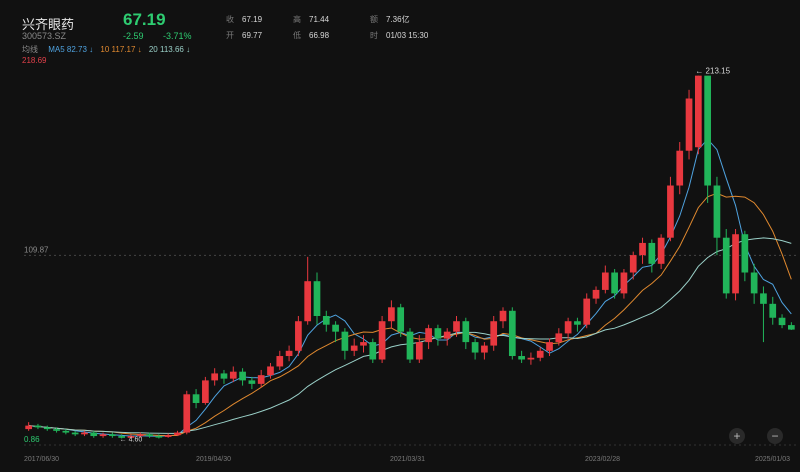  What do you see at coordinates (374, 35) in the screenshot?
I see `stat-time-label: 时` at bounding box center [374, 35].